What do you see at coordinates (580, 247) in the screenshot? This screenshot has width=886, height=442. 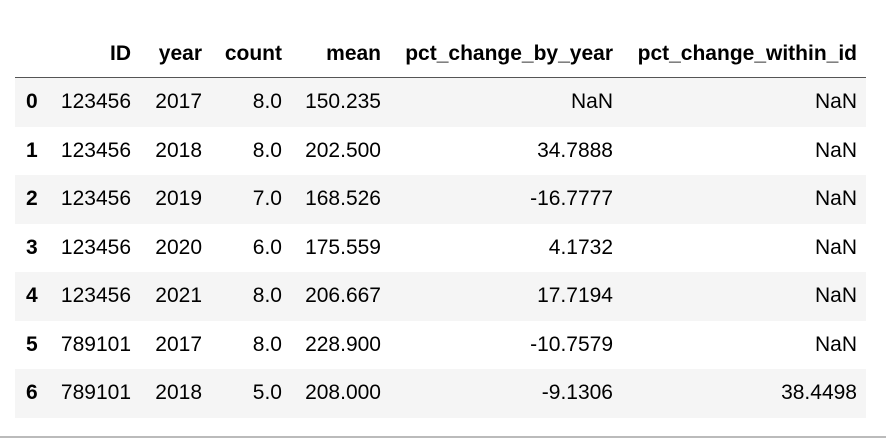 I see `table-cell: 4.1732` at bounding box center [580, 247].